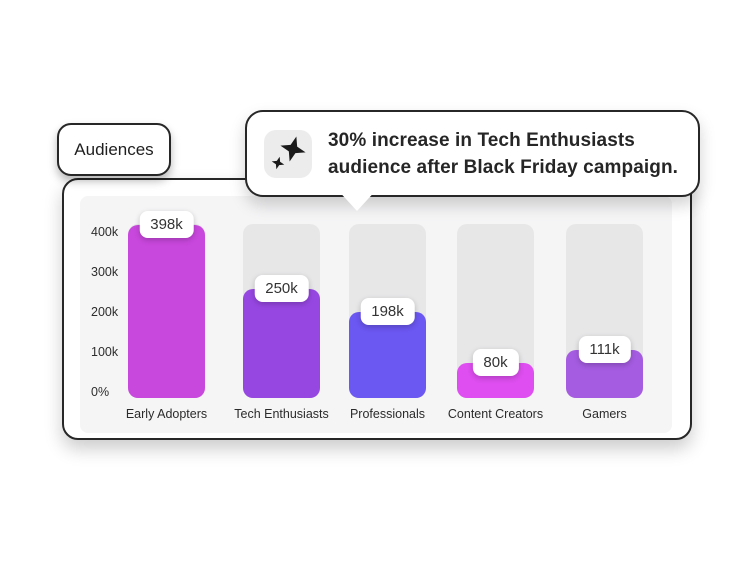 The width and height of the screenshot is (750, 563). I want to click on y-axis-tick: 200k, so click(105, 312).